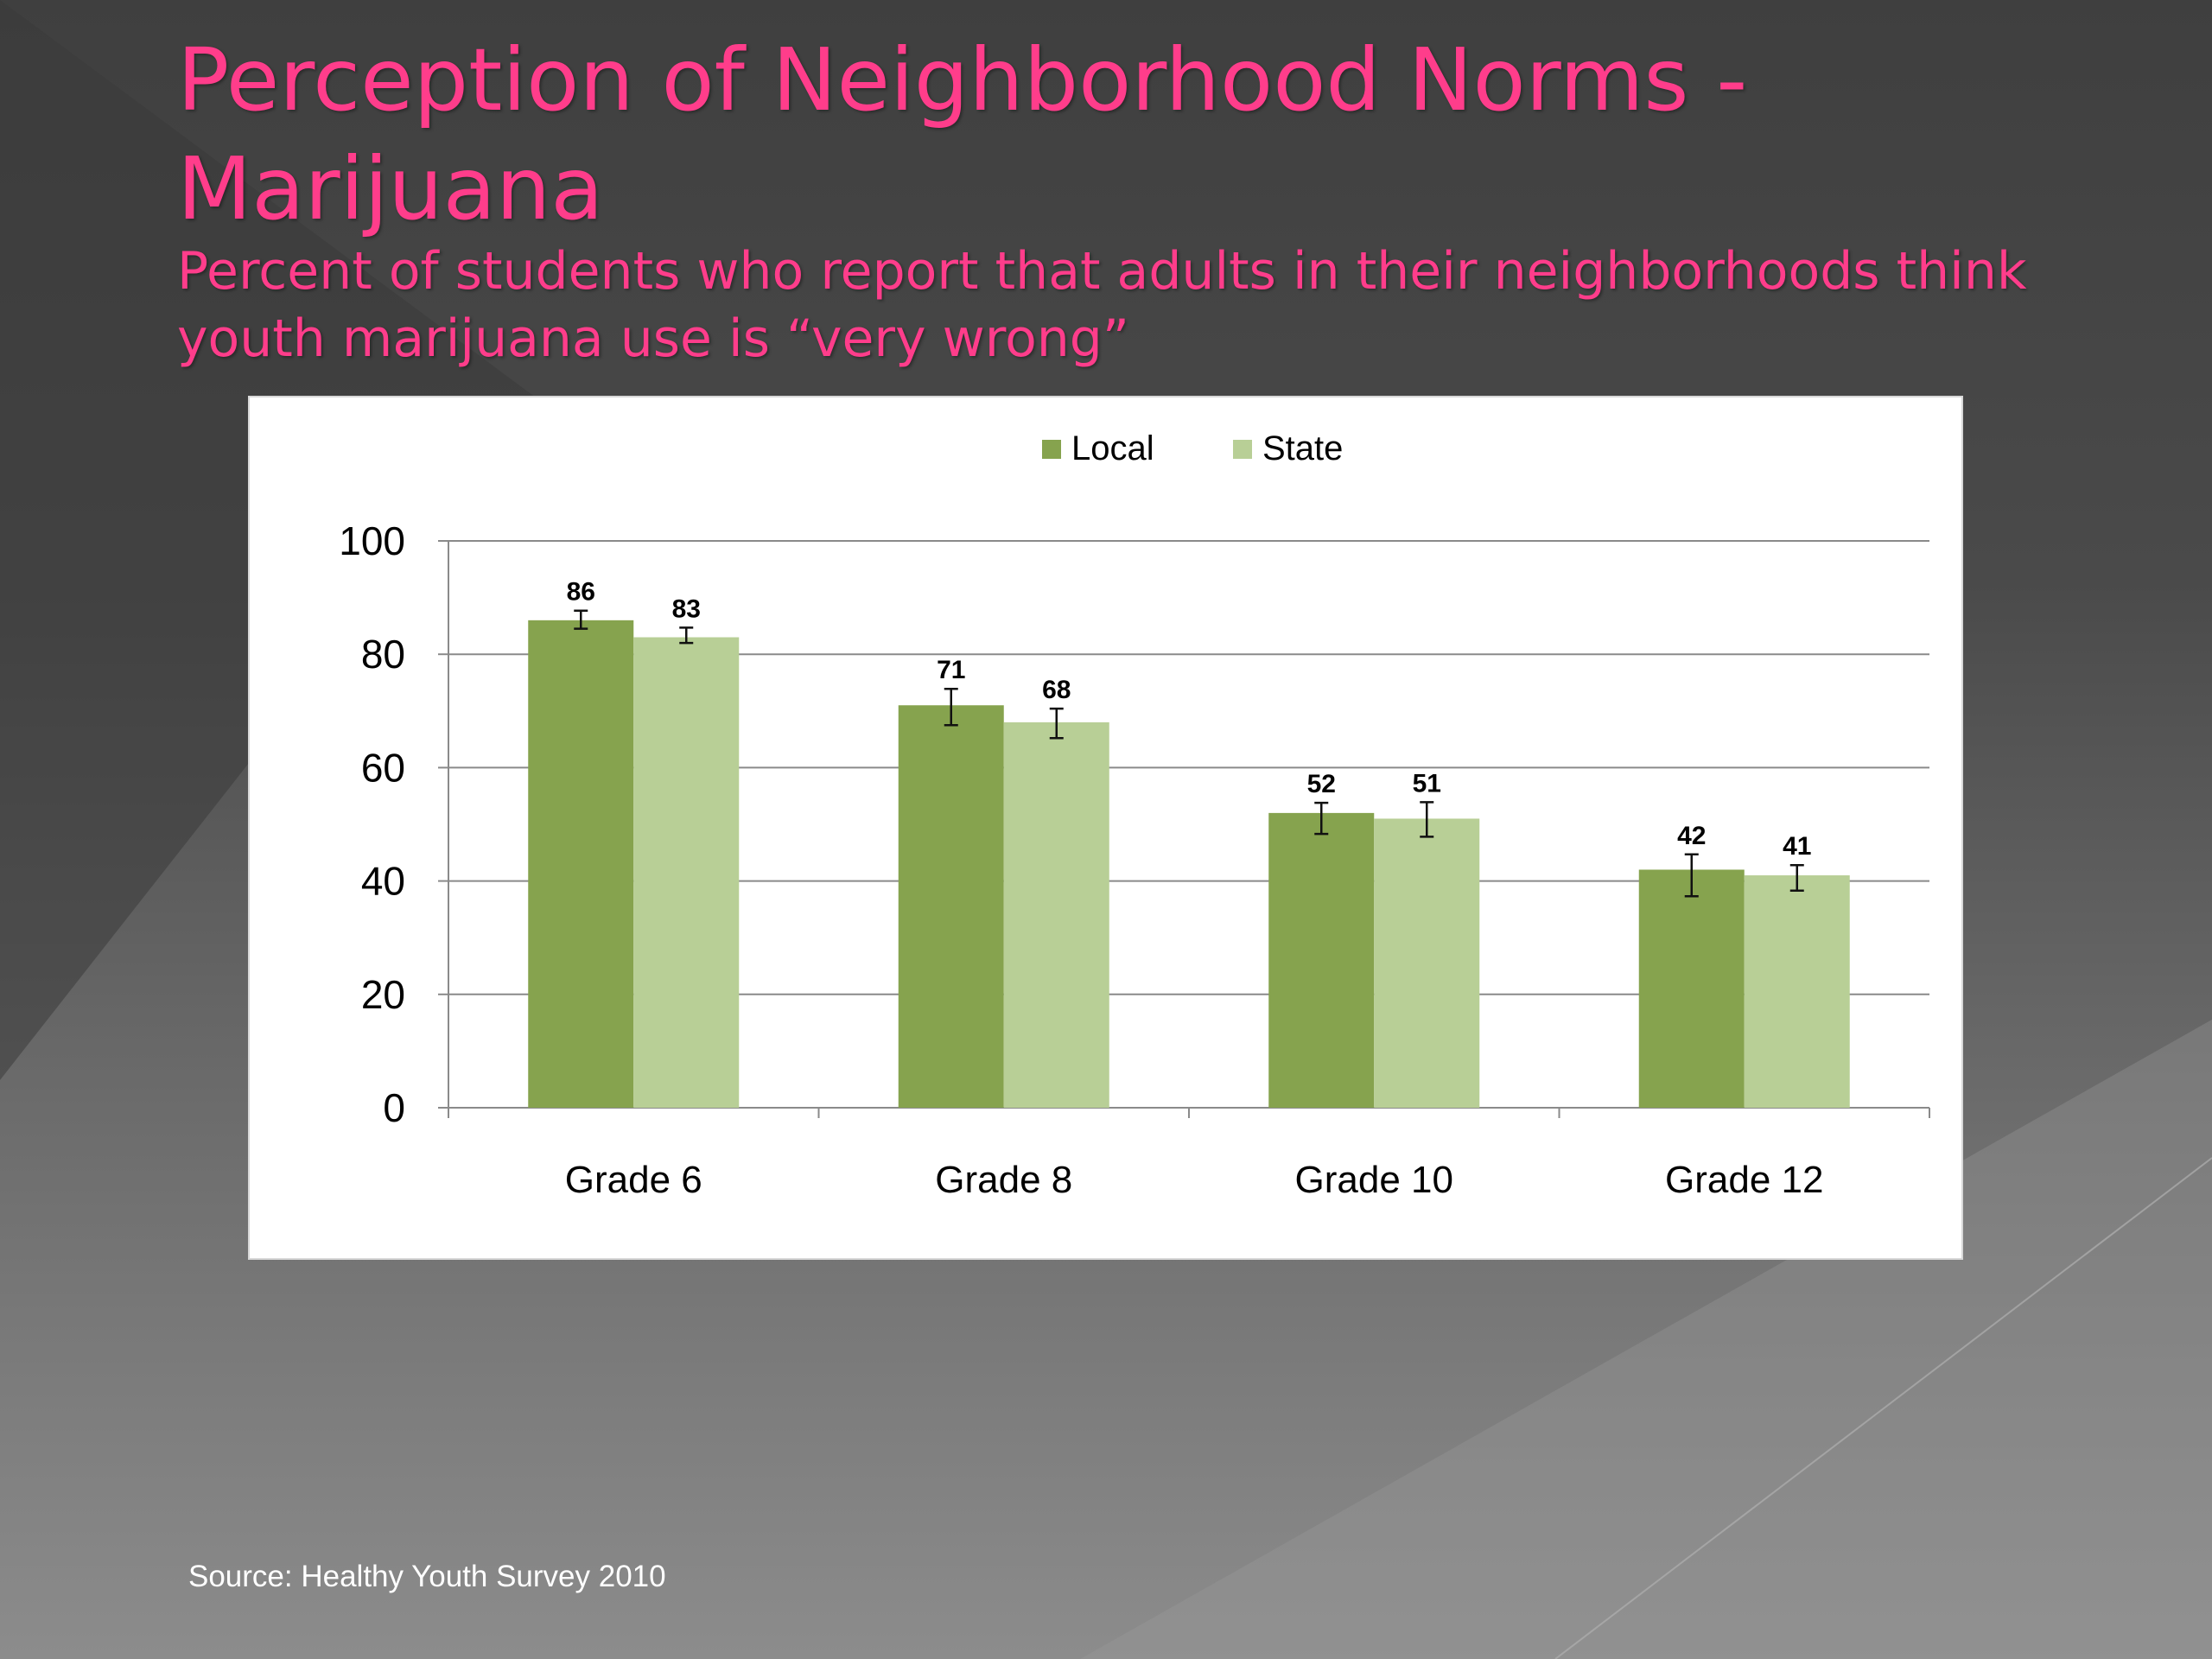  What do you see at coordinates (1883, 1408) in the screenshot?
I see `background-line` at bounding box center [1883, 1408].